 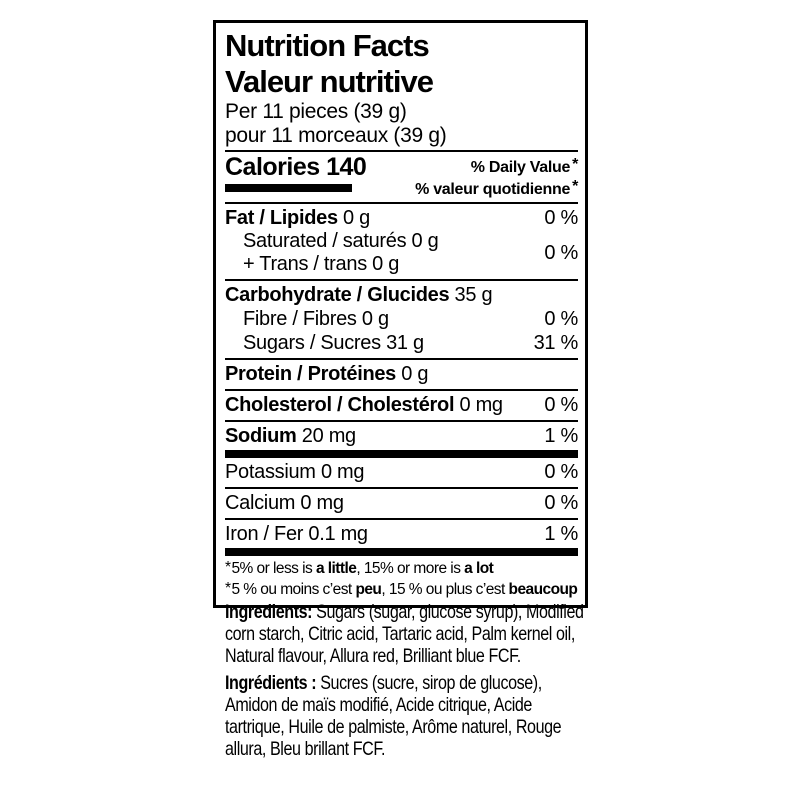 What do you see at coordinates (405, 343) in the screenshot?
I see `sugars-value: 31 g` at bounding box center [405, 343].